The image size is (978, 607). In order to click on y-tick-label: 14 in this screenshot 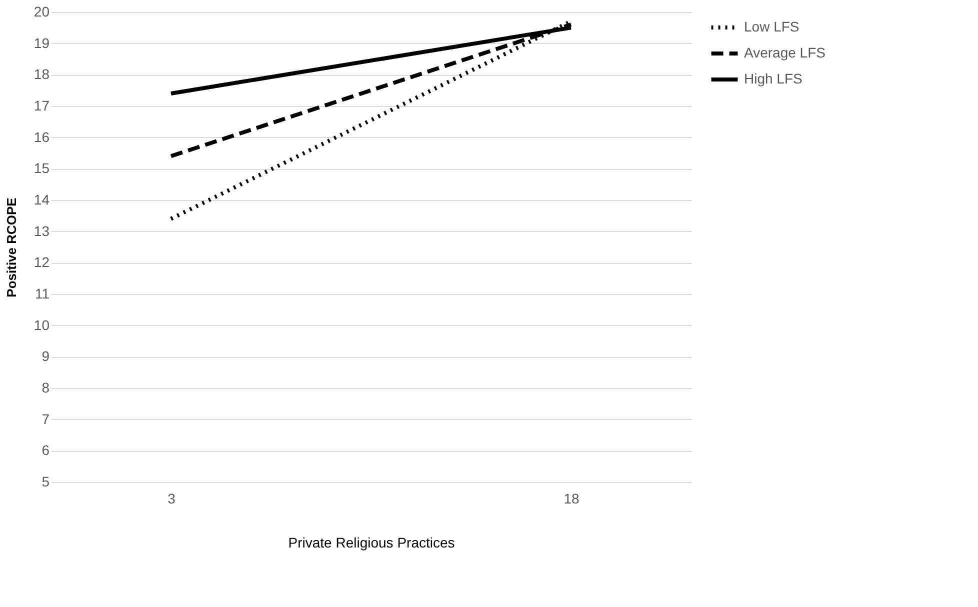, I will do `click(42, 200)`.